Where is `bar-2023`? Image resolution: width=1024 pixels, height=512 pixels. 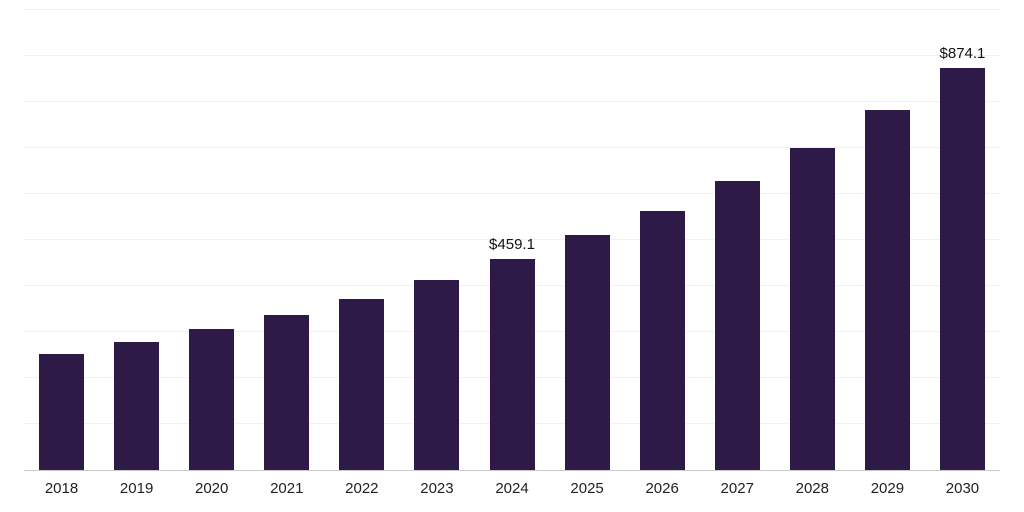
bar-2023 is located at coordinates (437, 375).